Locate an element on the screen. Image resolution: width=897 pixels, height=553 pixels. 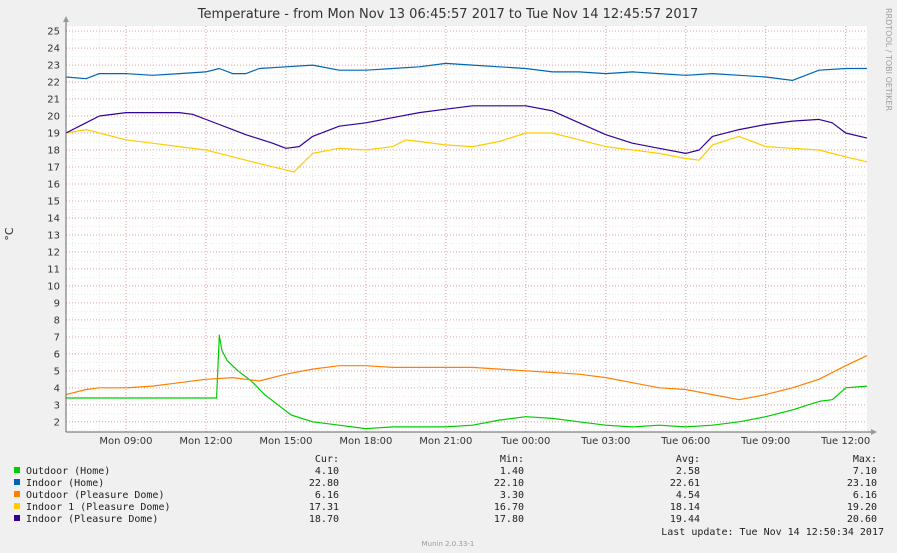
y-tick-label: 19 is located at coordinates (53, 134).